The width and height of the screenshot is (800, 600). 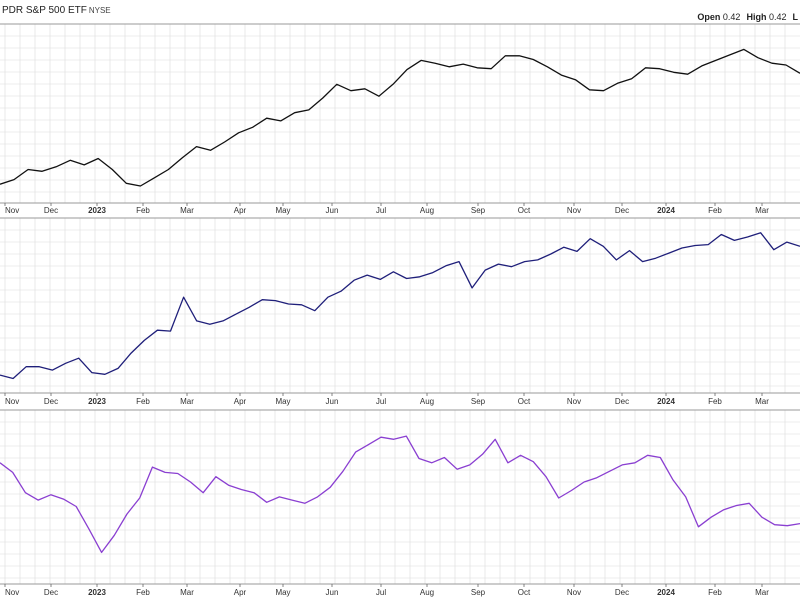 I want to click on ohl-readout: Open 0.42 High 0.42 L, so click(x=747, y=17).